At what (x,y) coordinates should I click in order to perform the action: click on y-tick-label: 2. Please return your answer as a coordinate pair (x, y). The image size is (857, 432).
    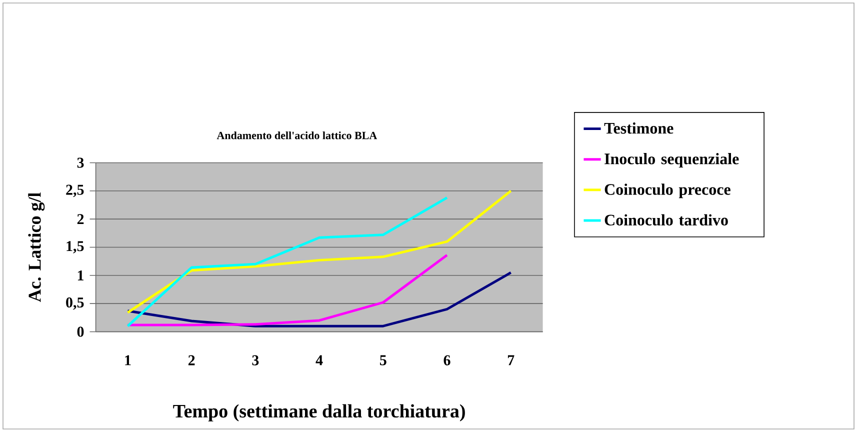
    Looking at the image, I should click on (80, 219).